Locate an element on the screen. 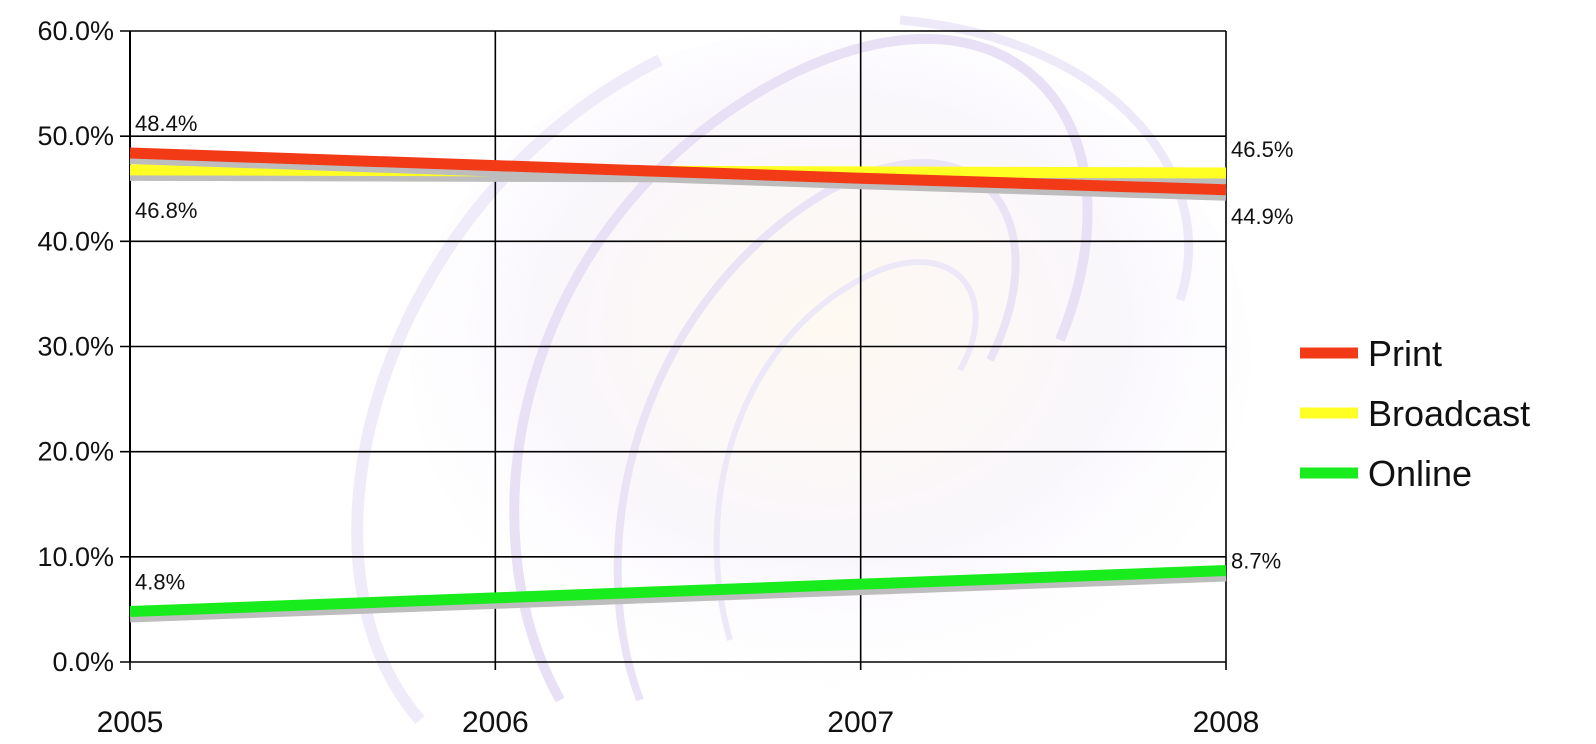 Image resolution: width=1596 pixels, height=744 pixels. x-tick-label: 2007 is located at coordinates (860, 722).